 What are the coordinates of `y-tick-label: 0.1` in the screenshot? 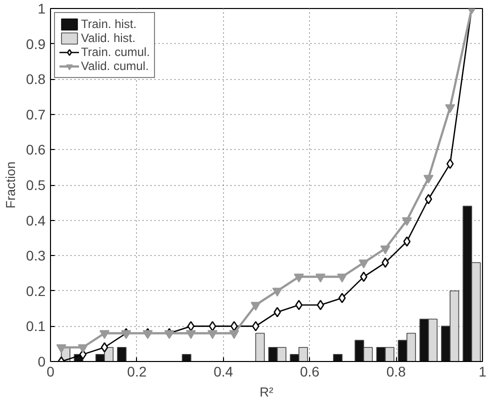 It's located at (36, 326).